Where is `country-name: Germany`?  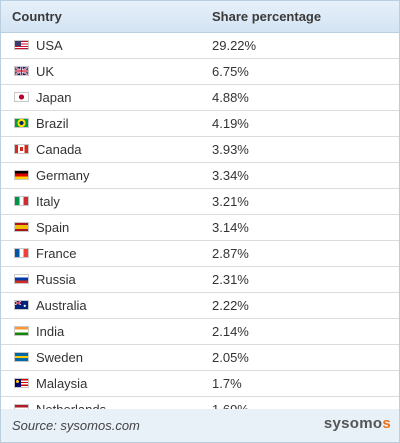
country-name: Germany is located at coordinates (63, 175).